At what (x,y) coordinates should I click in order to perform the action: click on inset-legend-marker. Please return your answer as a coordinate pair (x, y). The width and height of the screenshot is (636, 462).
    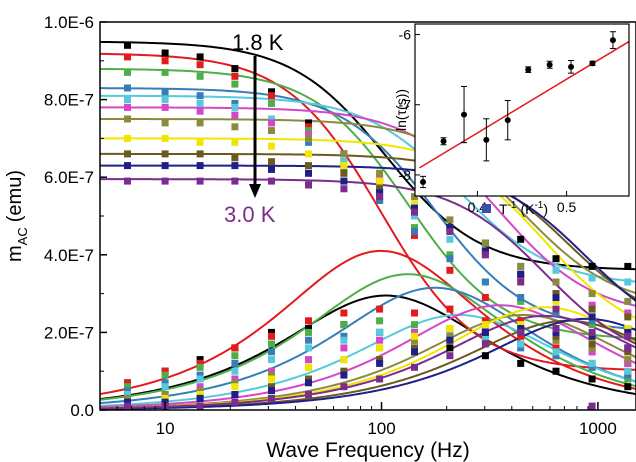
    Looking at the image, I should click on (486, 208).